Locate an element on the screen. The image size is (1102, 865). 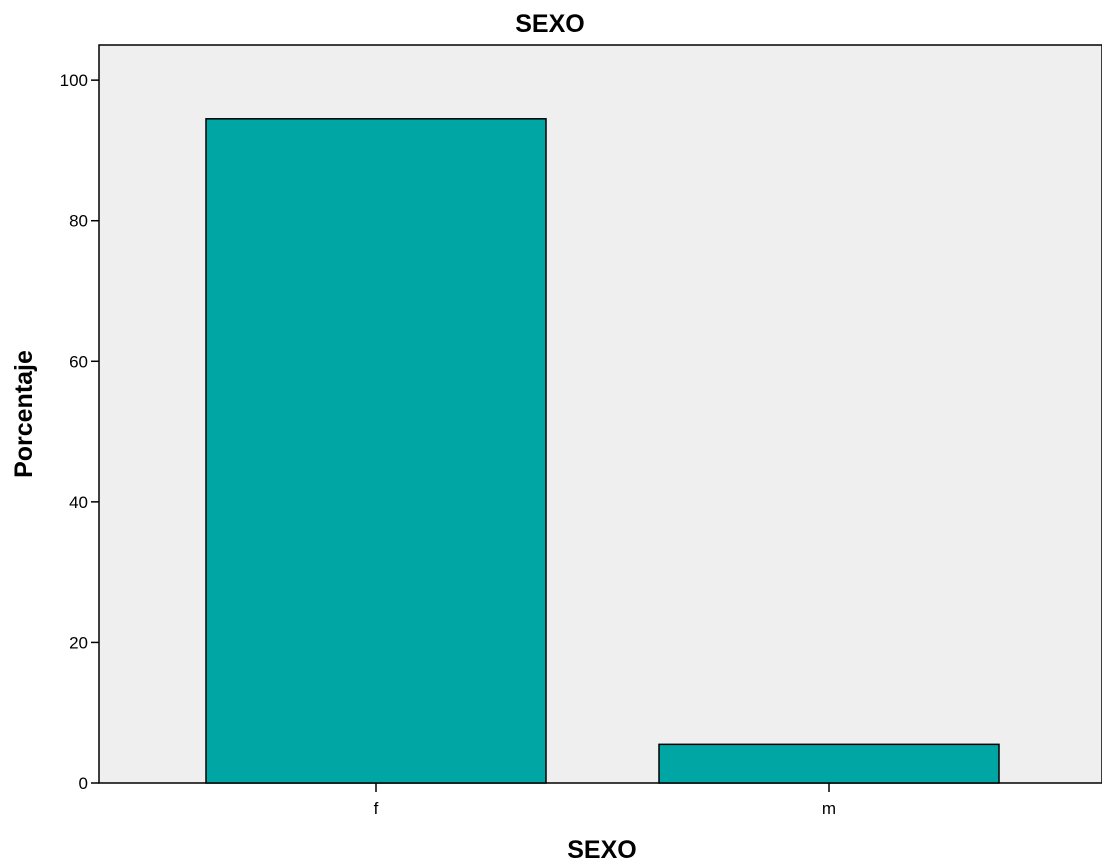
x-axis-title: SEXO is located at coordinates (601, 850).